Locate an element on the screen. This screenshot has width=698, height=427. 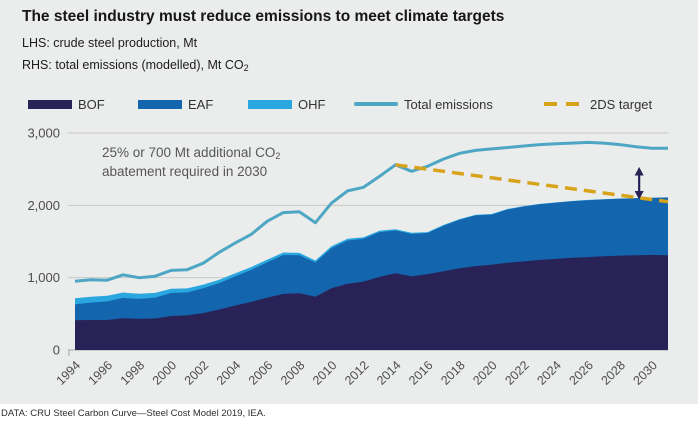
y-tick-label-1000: 1,000 is located at coordinates (43, 277).